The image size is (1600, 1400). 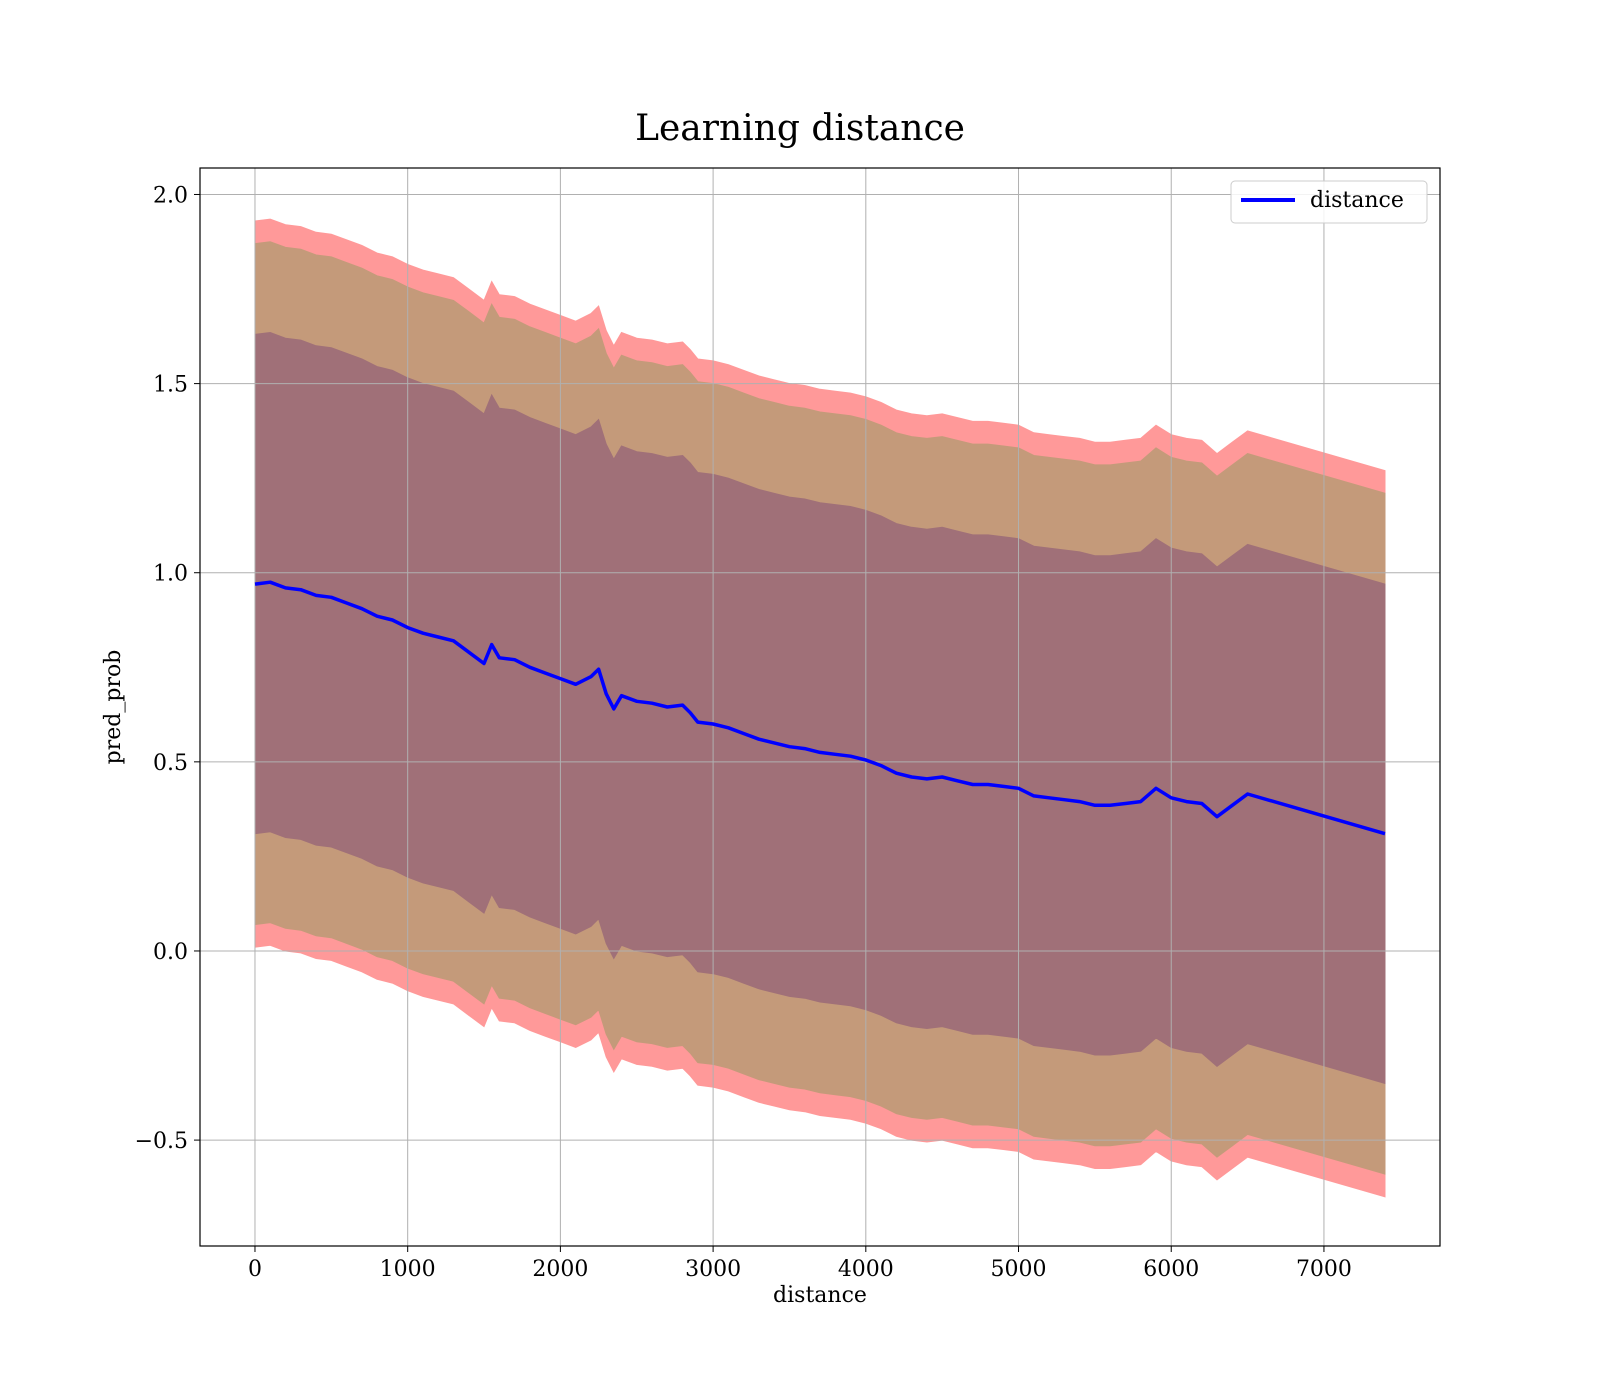 I want to click on legend-box, so click(x=1329, y=202).